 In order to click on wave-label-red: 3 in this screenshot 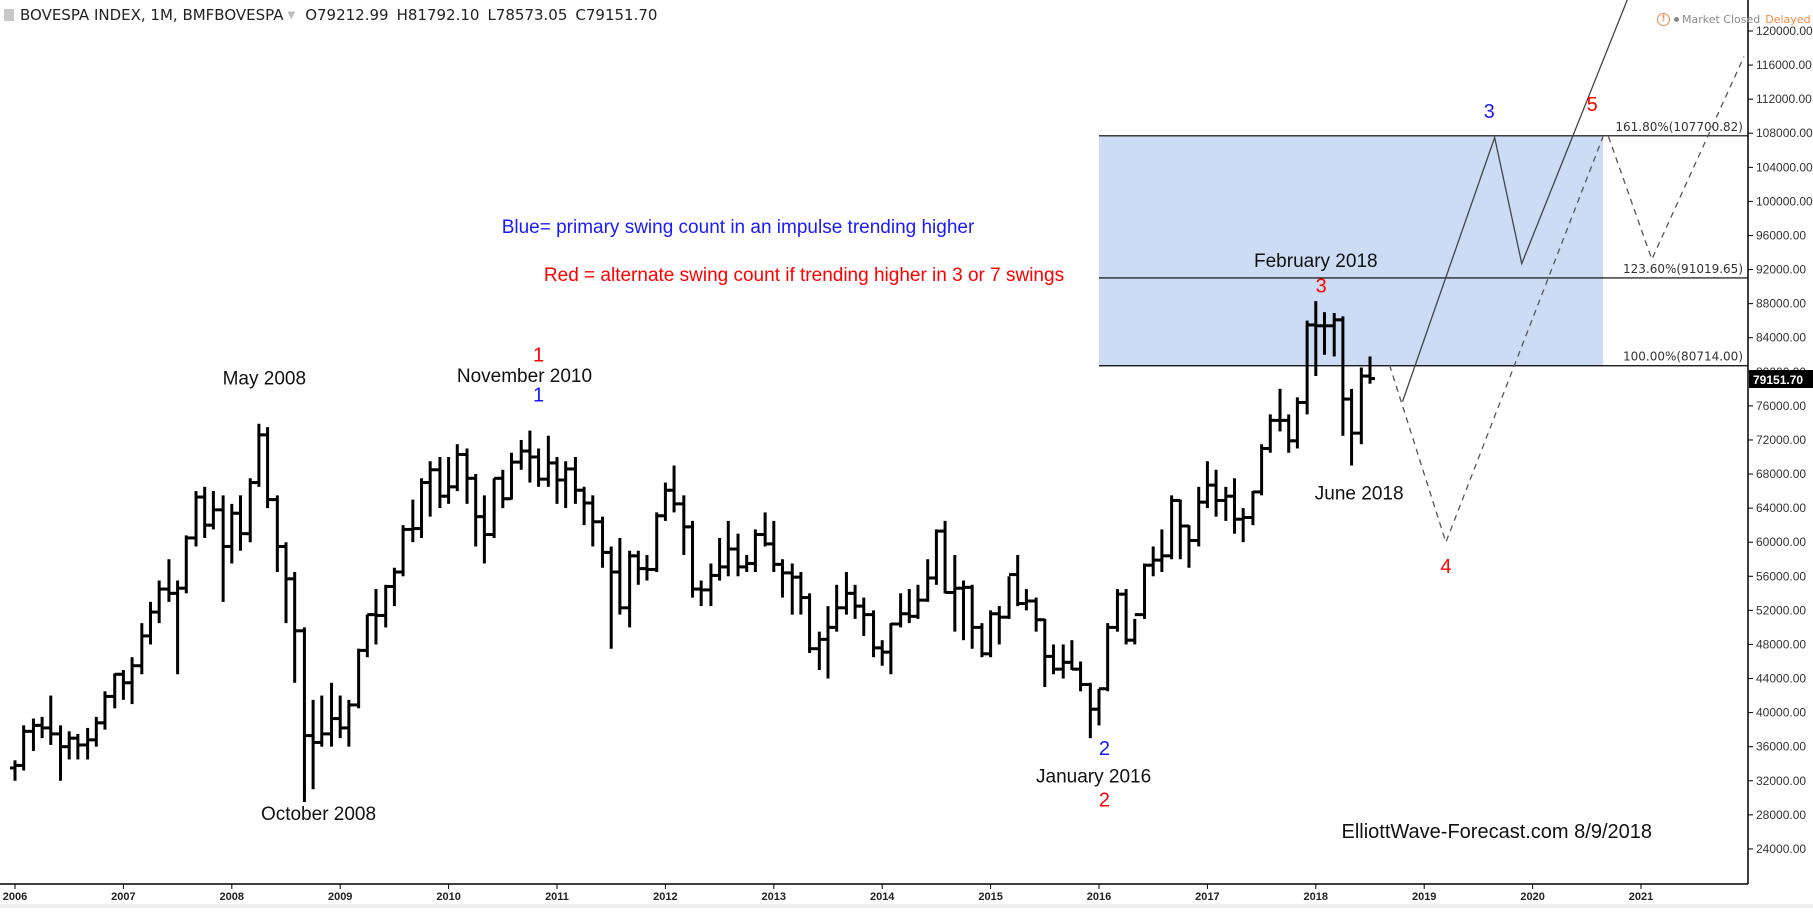, I will do `click(1321, 287)`.